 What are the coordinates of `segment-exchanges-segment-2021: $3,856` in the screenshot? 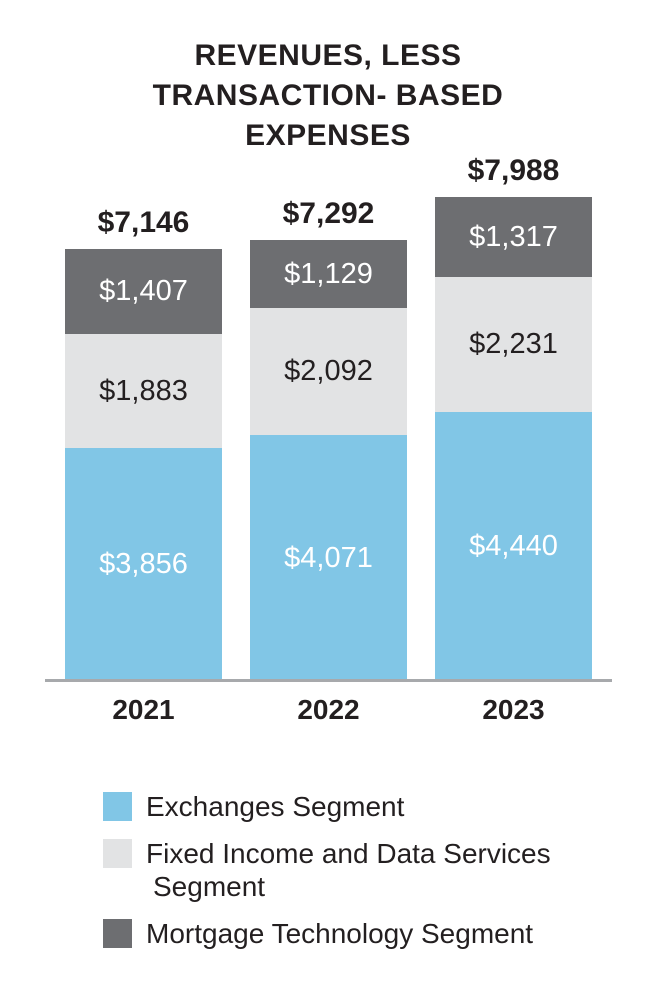 It's located at (143, 564).